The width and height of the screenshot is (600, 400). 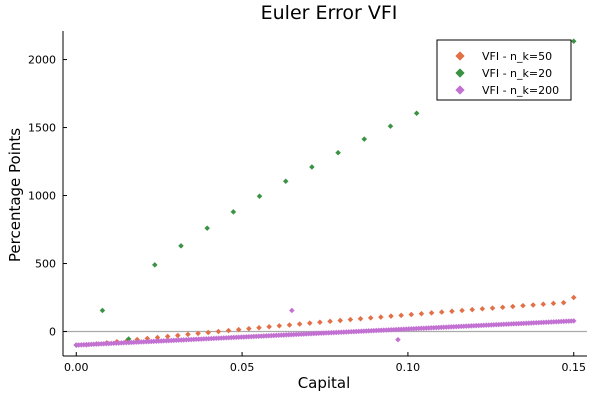 I want to click on x-tick-label: 0.15, so click(x=573, y=367).